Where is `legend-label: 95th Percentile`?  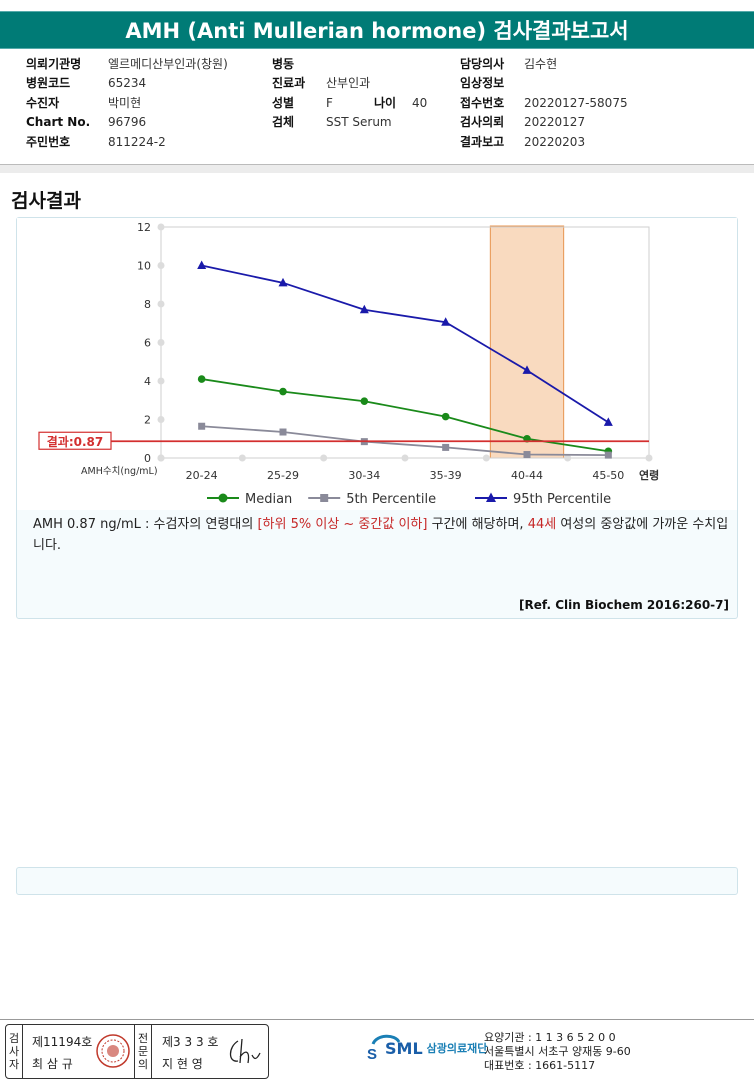
legend-label: 95th Percentile is located at coordinates (562, 499).